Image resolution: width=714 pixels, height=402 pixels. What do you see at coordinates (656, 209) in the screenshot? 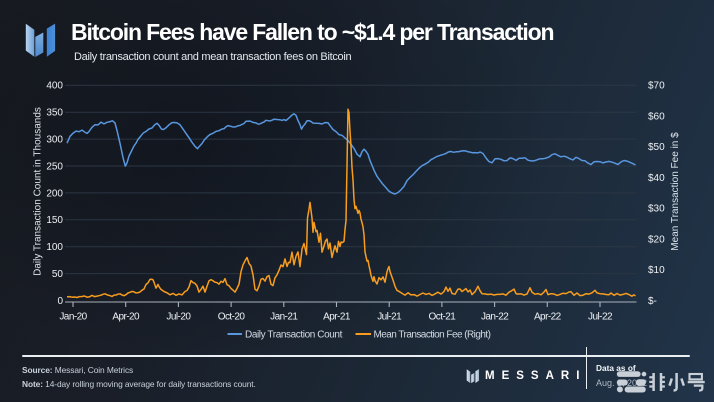
I see `svg-text: $30` at bounding box center [656, 209].